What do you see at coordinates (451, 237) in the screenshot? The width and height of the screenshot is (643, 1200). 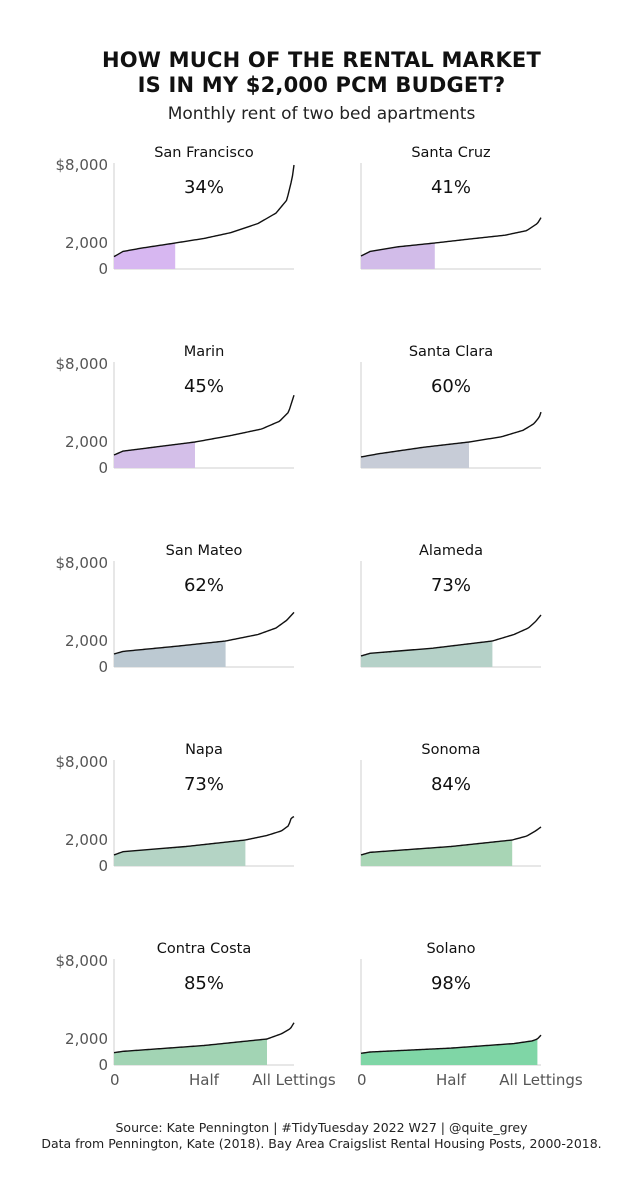 I see `rent-curve-santa-cruz` at bounding box center [451, 237].